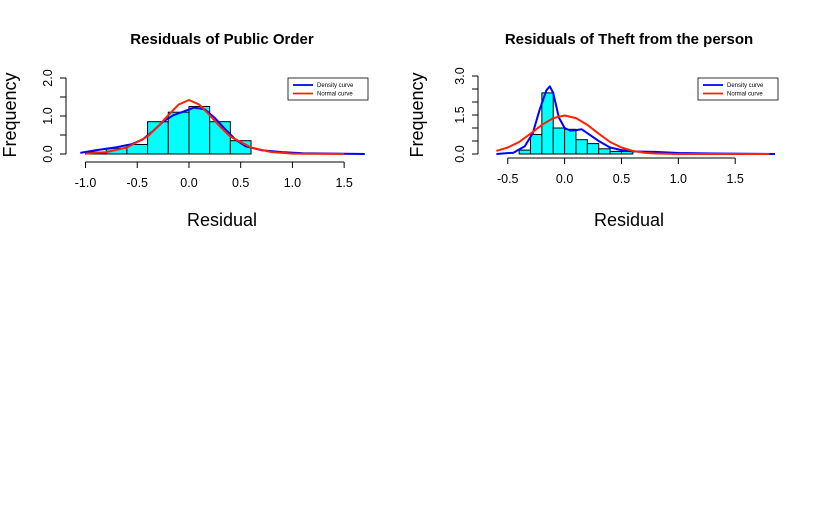 Image resolution: width=818 pixels, height=507 pixels. I want to click on y-tick-label: 1.5, so click(460, 114).